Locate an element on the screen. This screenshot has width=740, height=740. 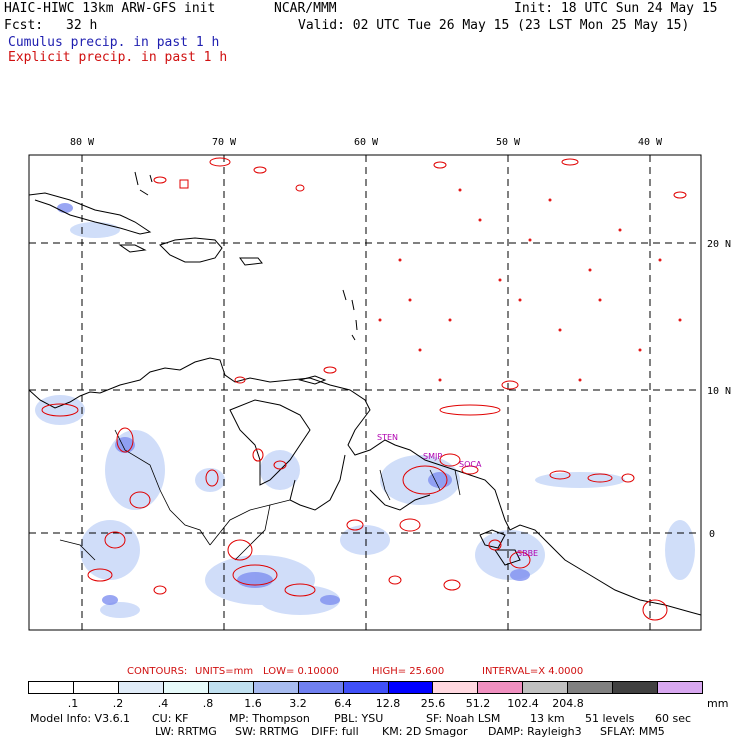
forecast-hour: 32 h is located at coordinates (82, 25).